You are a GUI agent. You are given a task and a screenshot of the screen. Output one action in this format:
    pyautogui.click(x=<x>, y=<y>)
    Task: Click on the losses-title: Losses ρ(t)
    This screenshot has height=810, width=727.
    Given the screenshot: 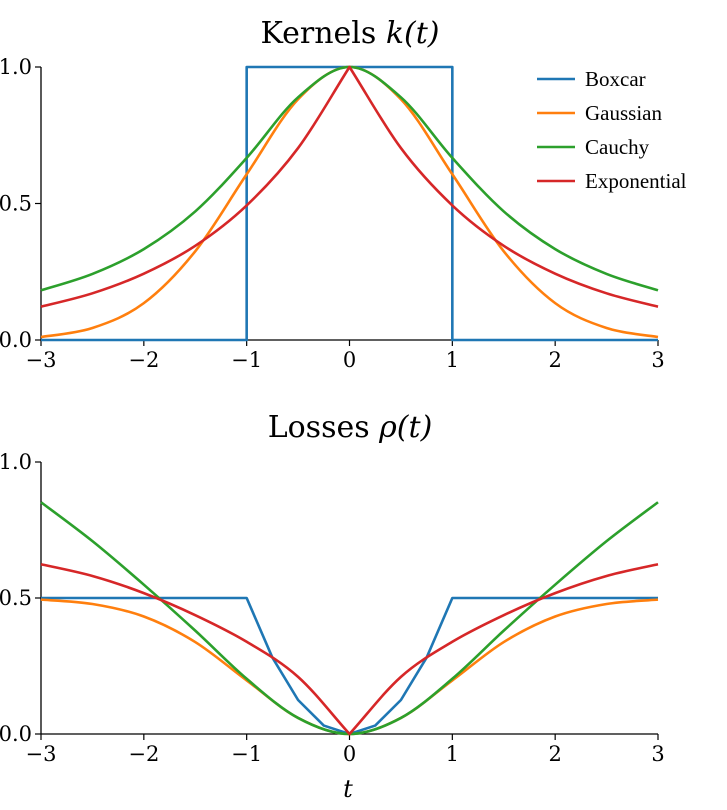 What is the action you would take?
    pyautogui.click(x=350, y=427)
    